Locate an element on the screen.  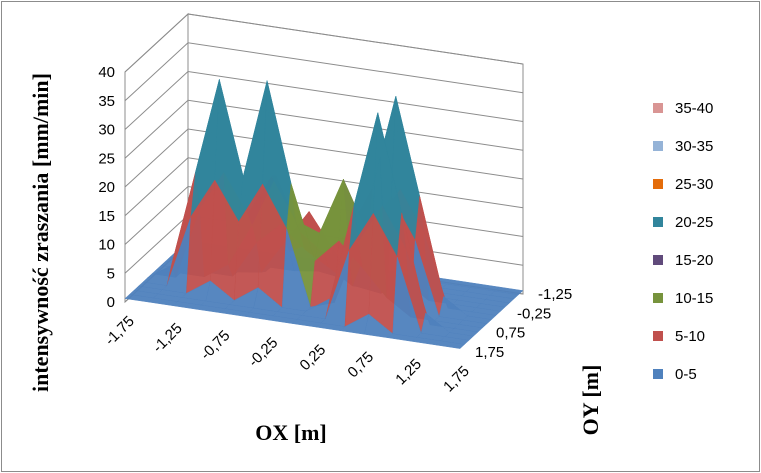
z-tick-label: 5 is located at coordinates (111, 273).